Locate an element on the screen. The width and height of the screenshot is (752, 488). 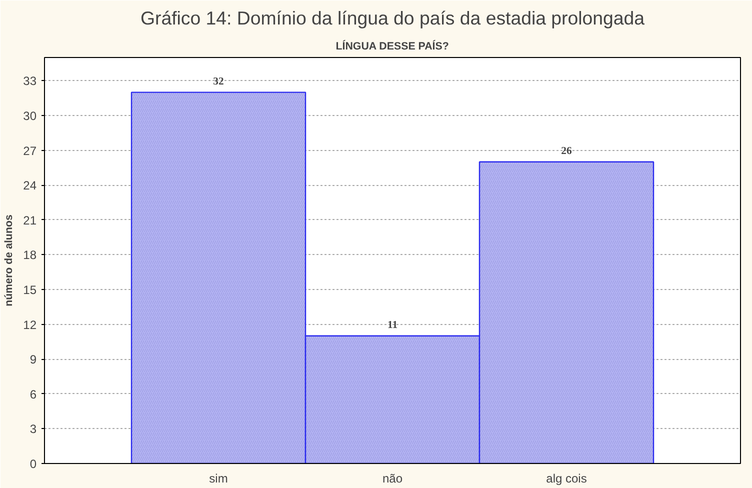
y-tick-label: 9 is located at coordinates (33, 359).